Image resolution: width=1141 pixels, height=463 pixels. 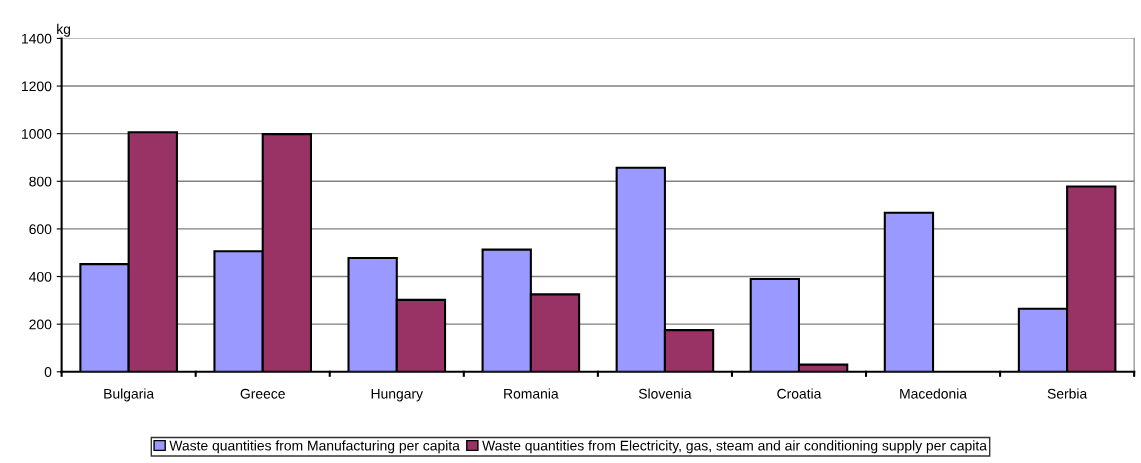 I want to click on legend-label: Waste quantities from Manufacturing per capita, so click(x=314, y=447).